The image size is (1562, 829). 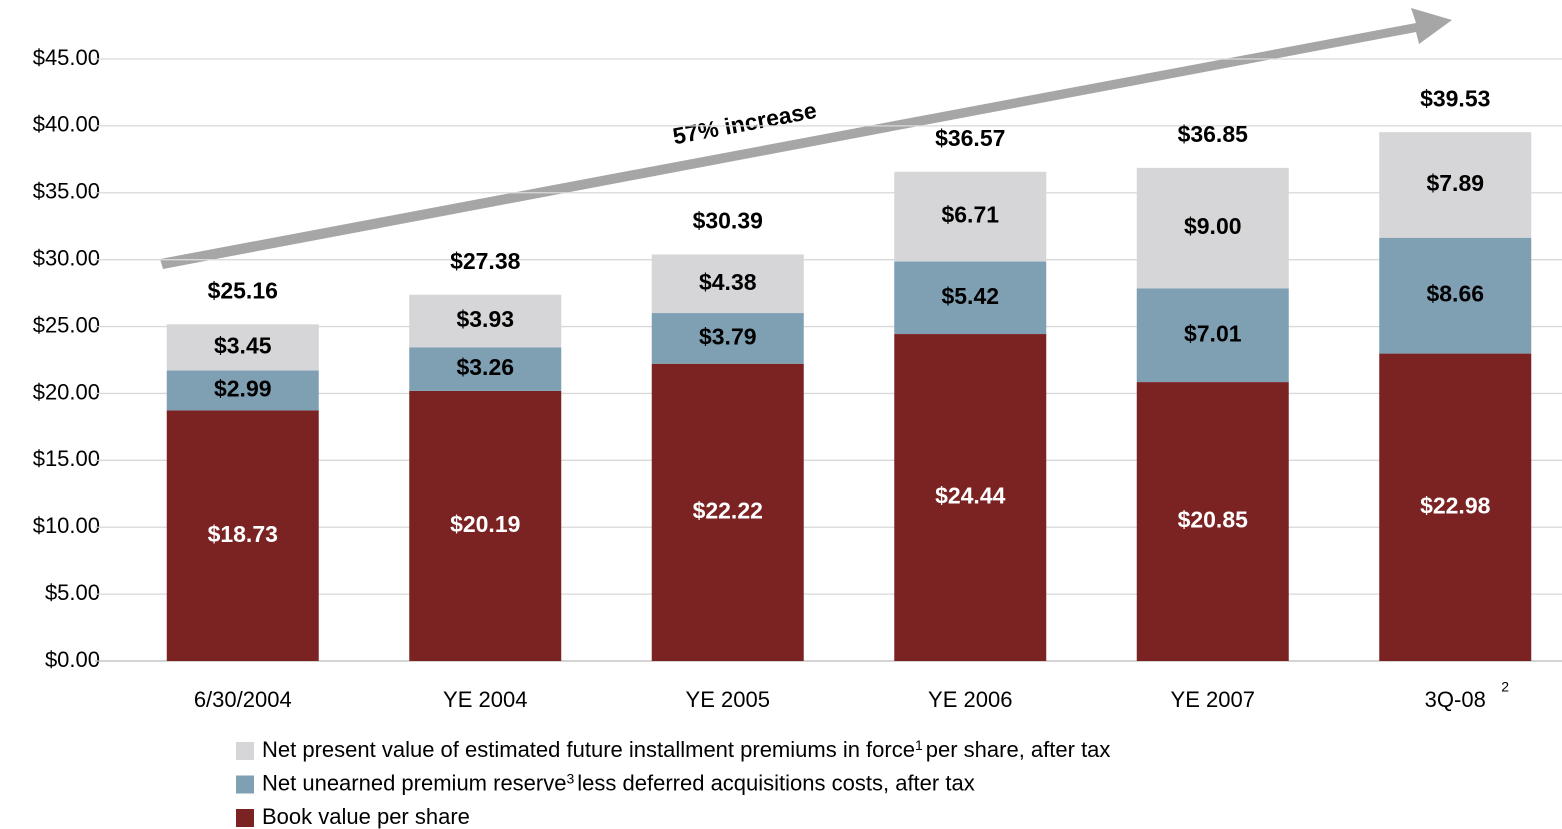 I want to click on total-label: $25.16, so click(x=243, y=290).